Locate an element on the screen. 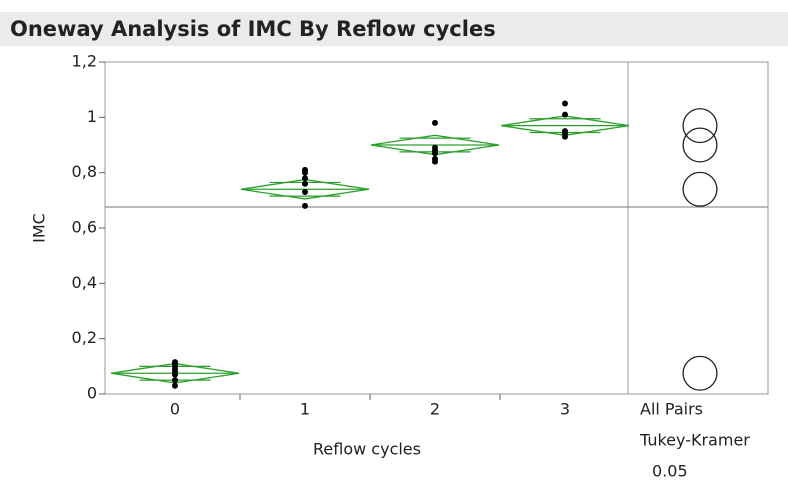  comparison-label: All Pairs is located at coordinates (671, 409).